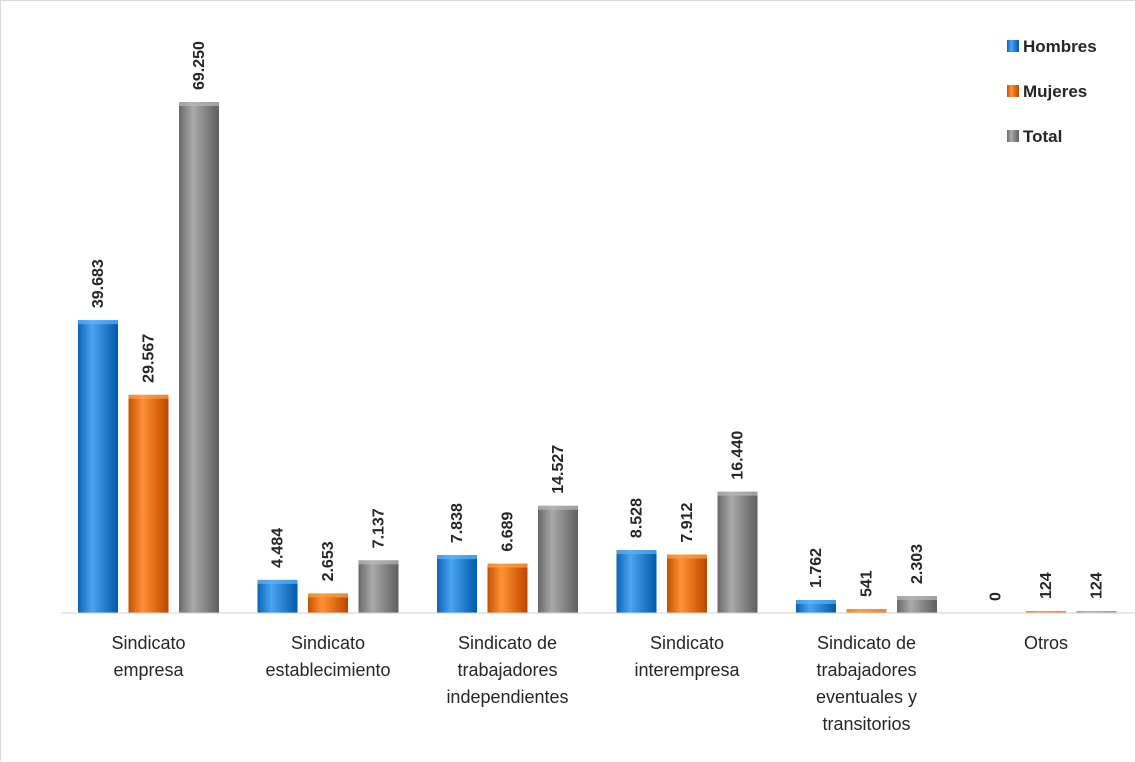 The image size is (1135, 762). Describe the element at coordinates (637, 518) in the screenshot. I see `data-label-hombres-3: 8.528` at that location.